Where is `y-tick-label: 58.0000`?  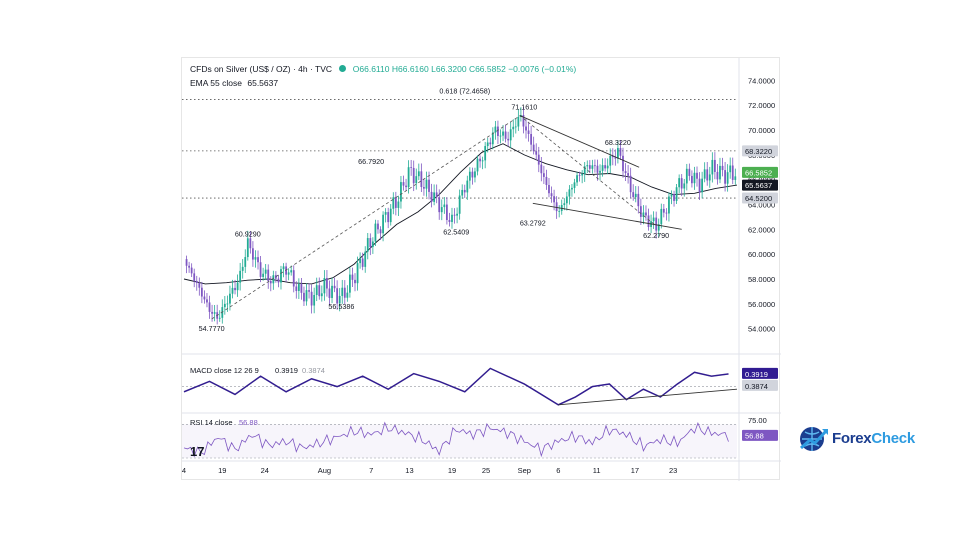 y-tick-label: 58.0000 is located at coordinates (761, 279).